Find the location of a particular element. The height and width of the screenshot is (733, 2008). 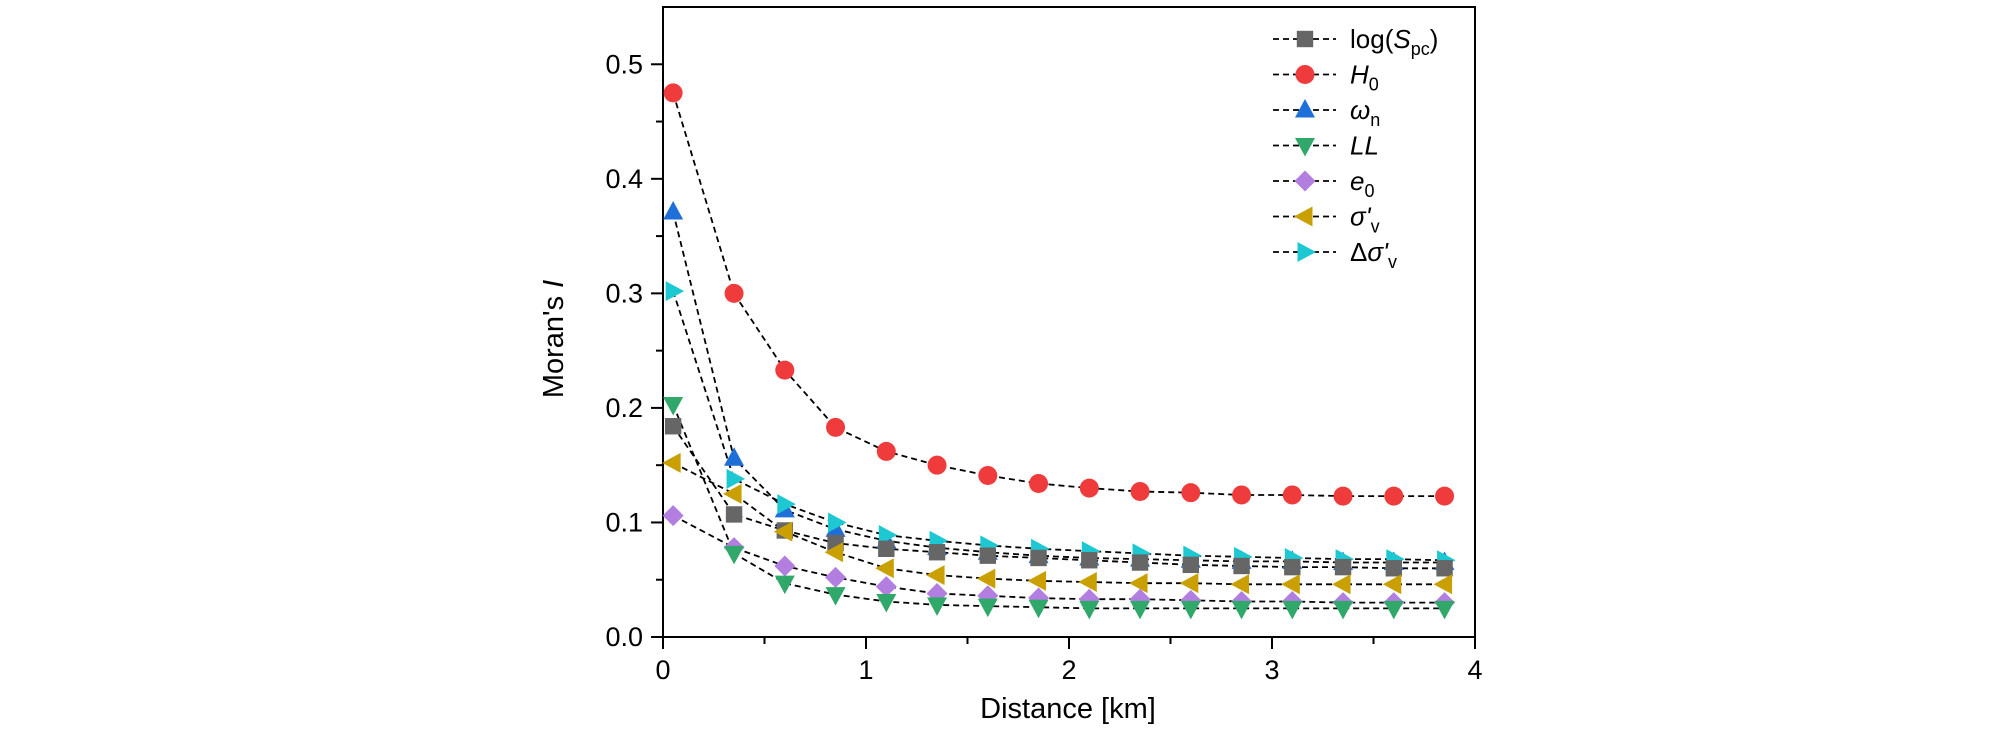

y-tick-label: 0.0 is located at coordinates (624, 637).